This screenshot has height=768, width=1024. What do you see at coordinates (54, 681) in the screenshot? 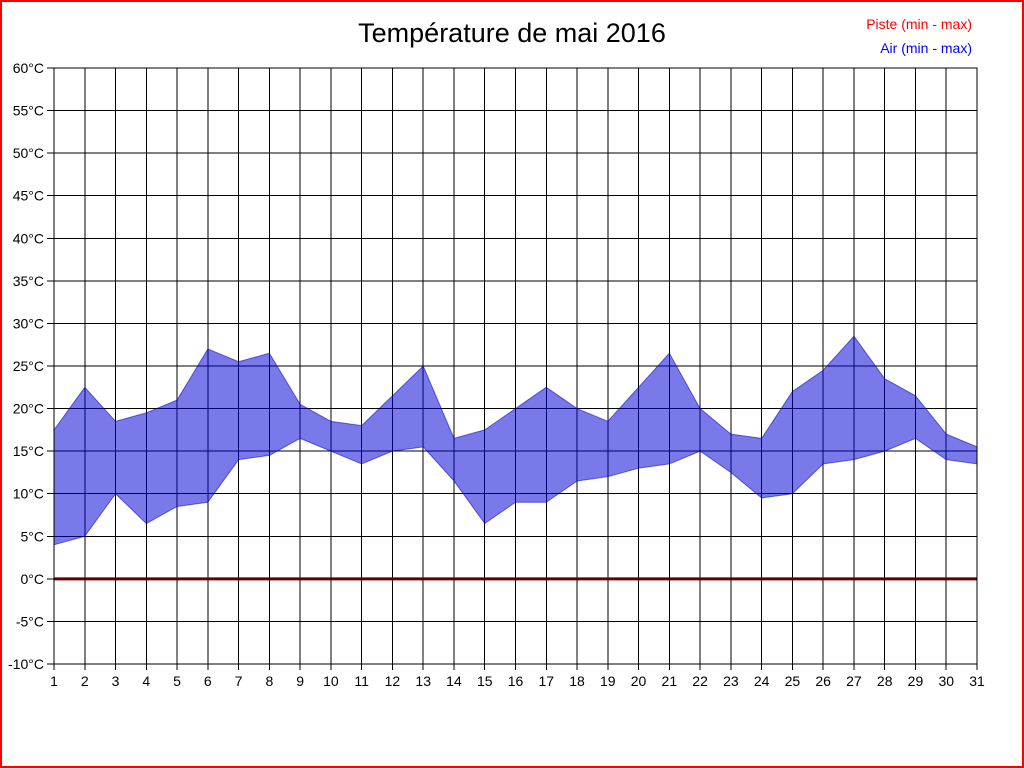
I see `x-tick-label: 1` at bounding box center [54, 681].